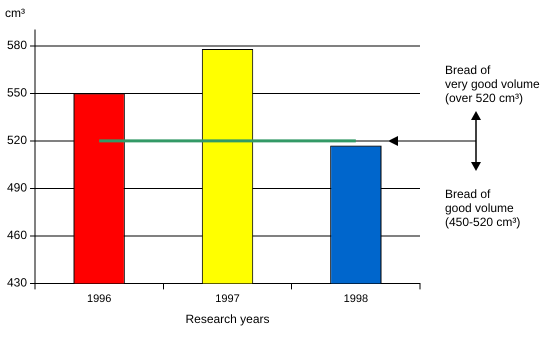 The image size is (559, 339). What do you see at coordinates (227, 319) in the screenshot?
I see `x-axis-title: Research years` at bounding box center [227, 319].